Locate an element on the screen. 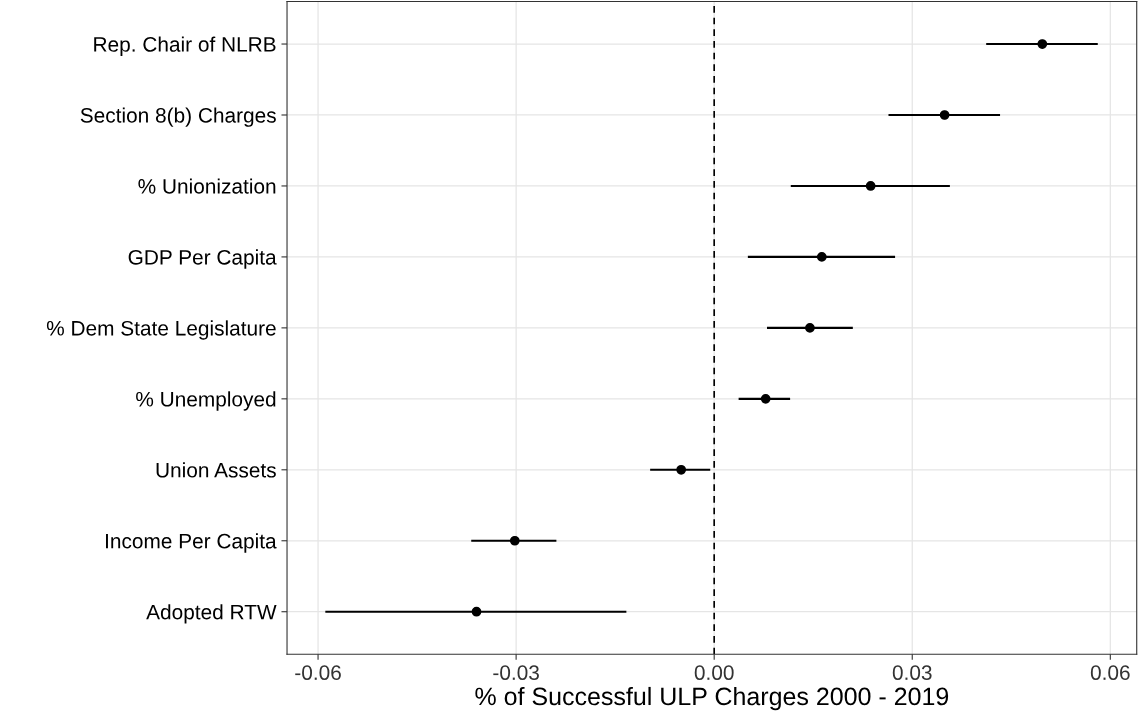 This screenshot has height=727, width=1139. y-tick-label: % Unionization is located at coordinates (207, 186).